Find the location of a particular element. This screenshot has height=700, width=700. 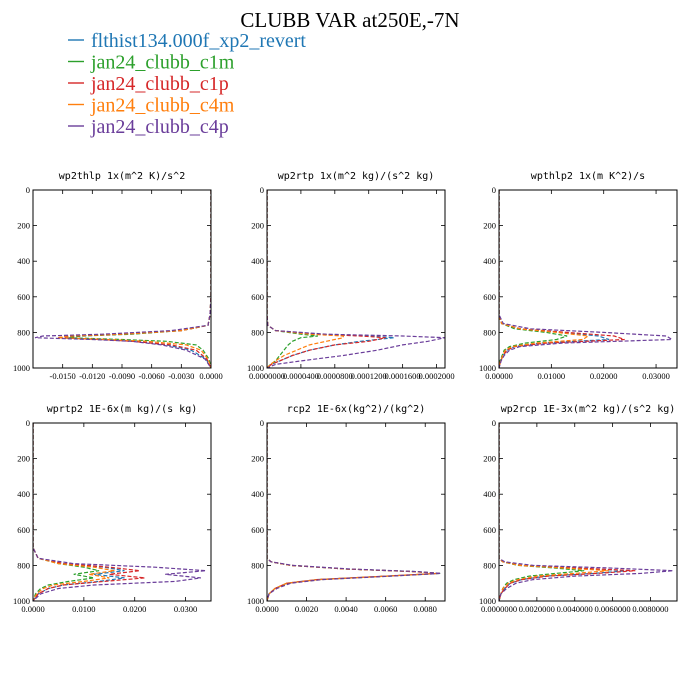

legend-entry: jan24_clubb_c4p is located at coordinates (148, 127).